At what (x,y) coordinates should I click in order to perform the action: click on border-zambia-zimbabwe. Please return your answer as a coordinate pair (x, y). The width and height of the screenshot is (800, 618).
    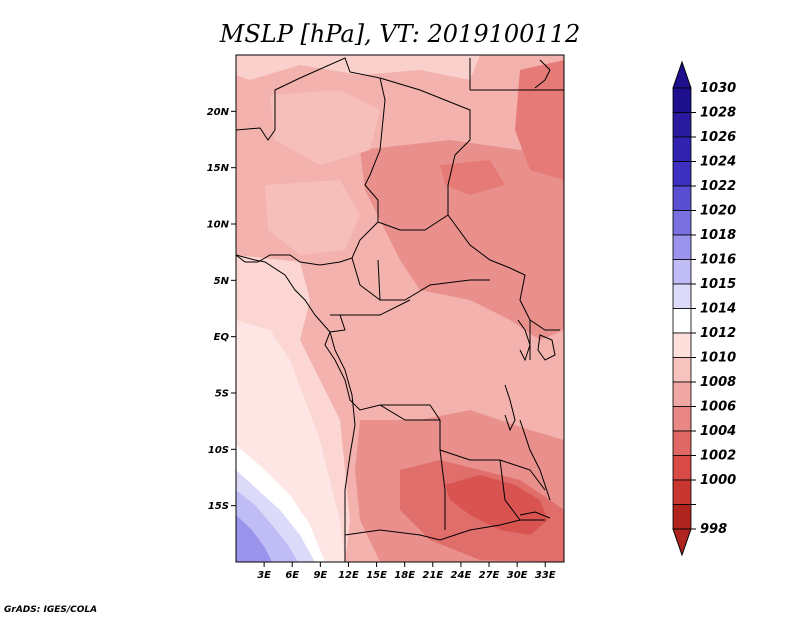
    Looking at the image, I should click on (510, 490).